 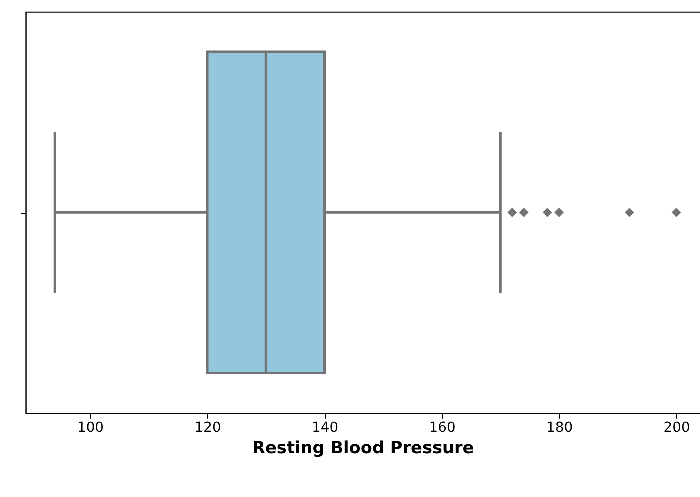 I want to click on x-tick-label: 180, so click(x=560, y=428).